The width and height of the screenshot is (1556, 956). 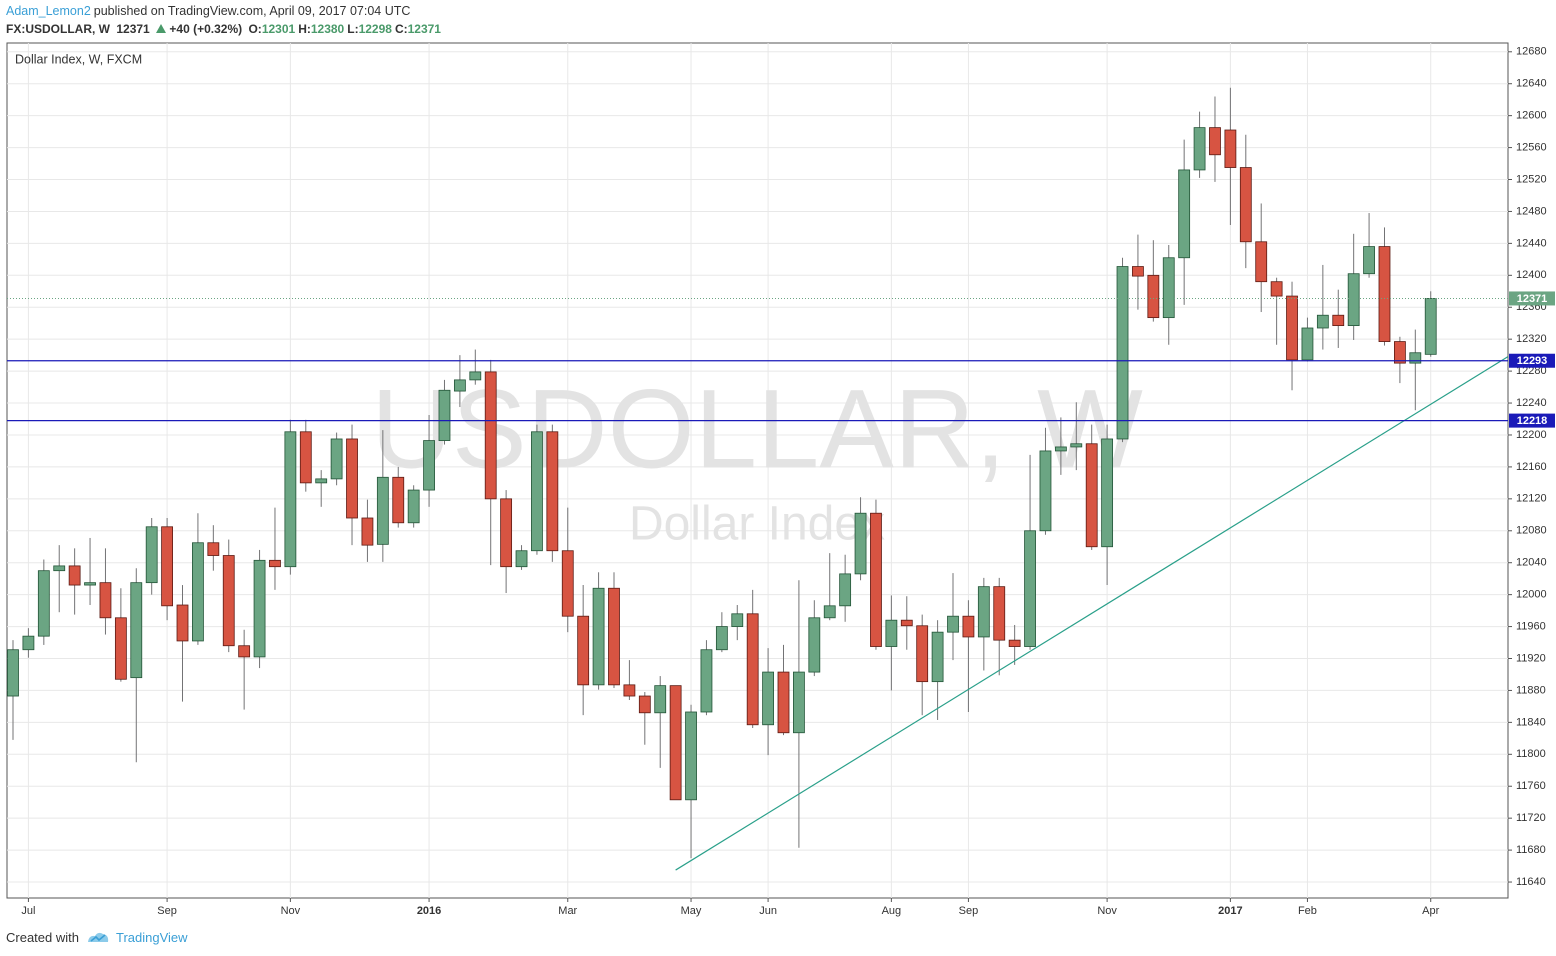 I want to click on y-tick-label: 12120, so click(x=1531, y=499).